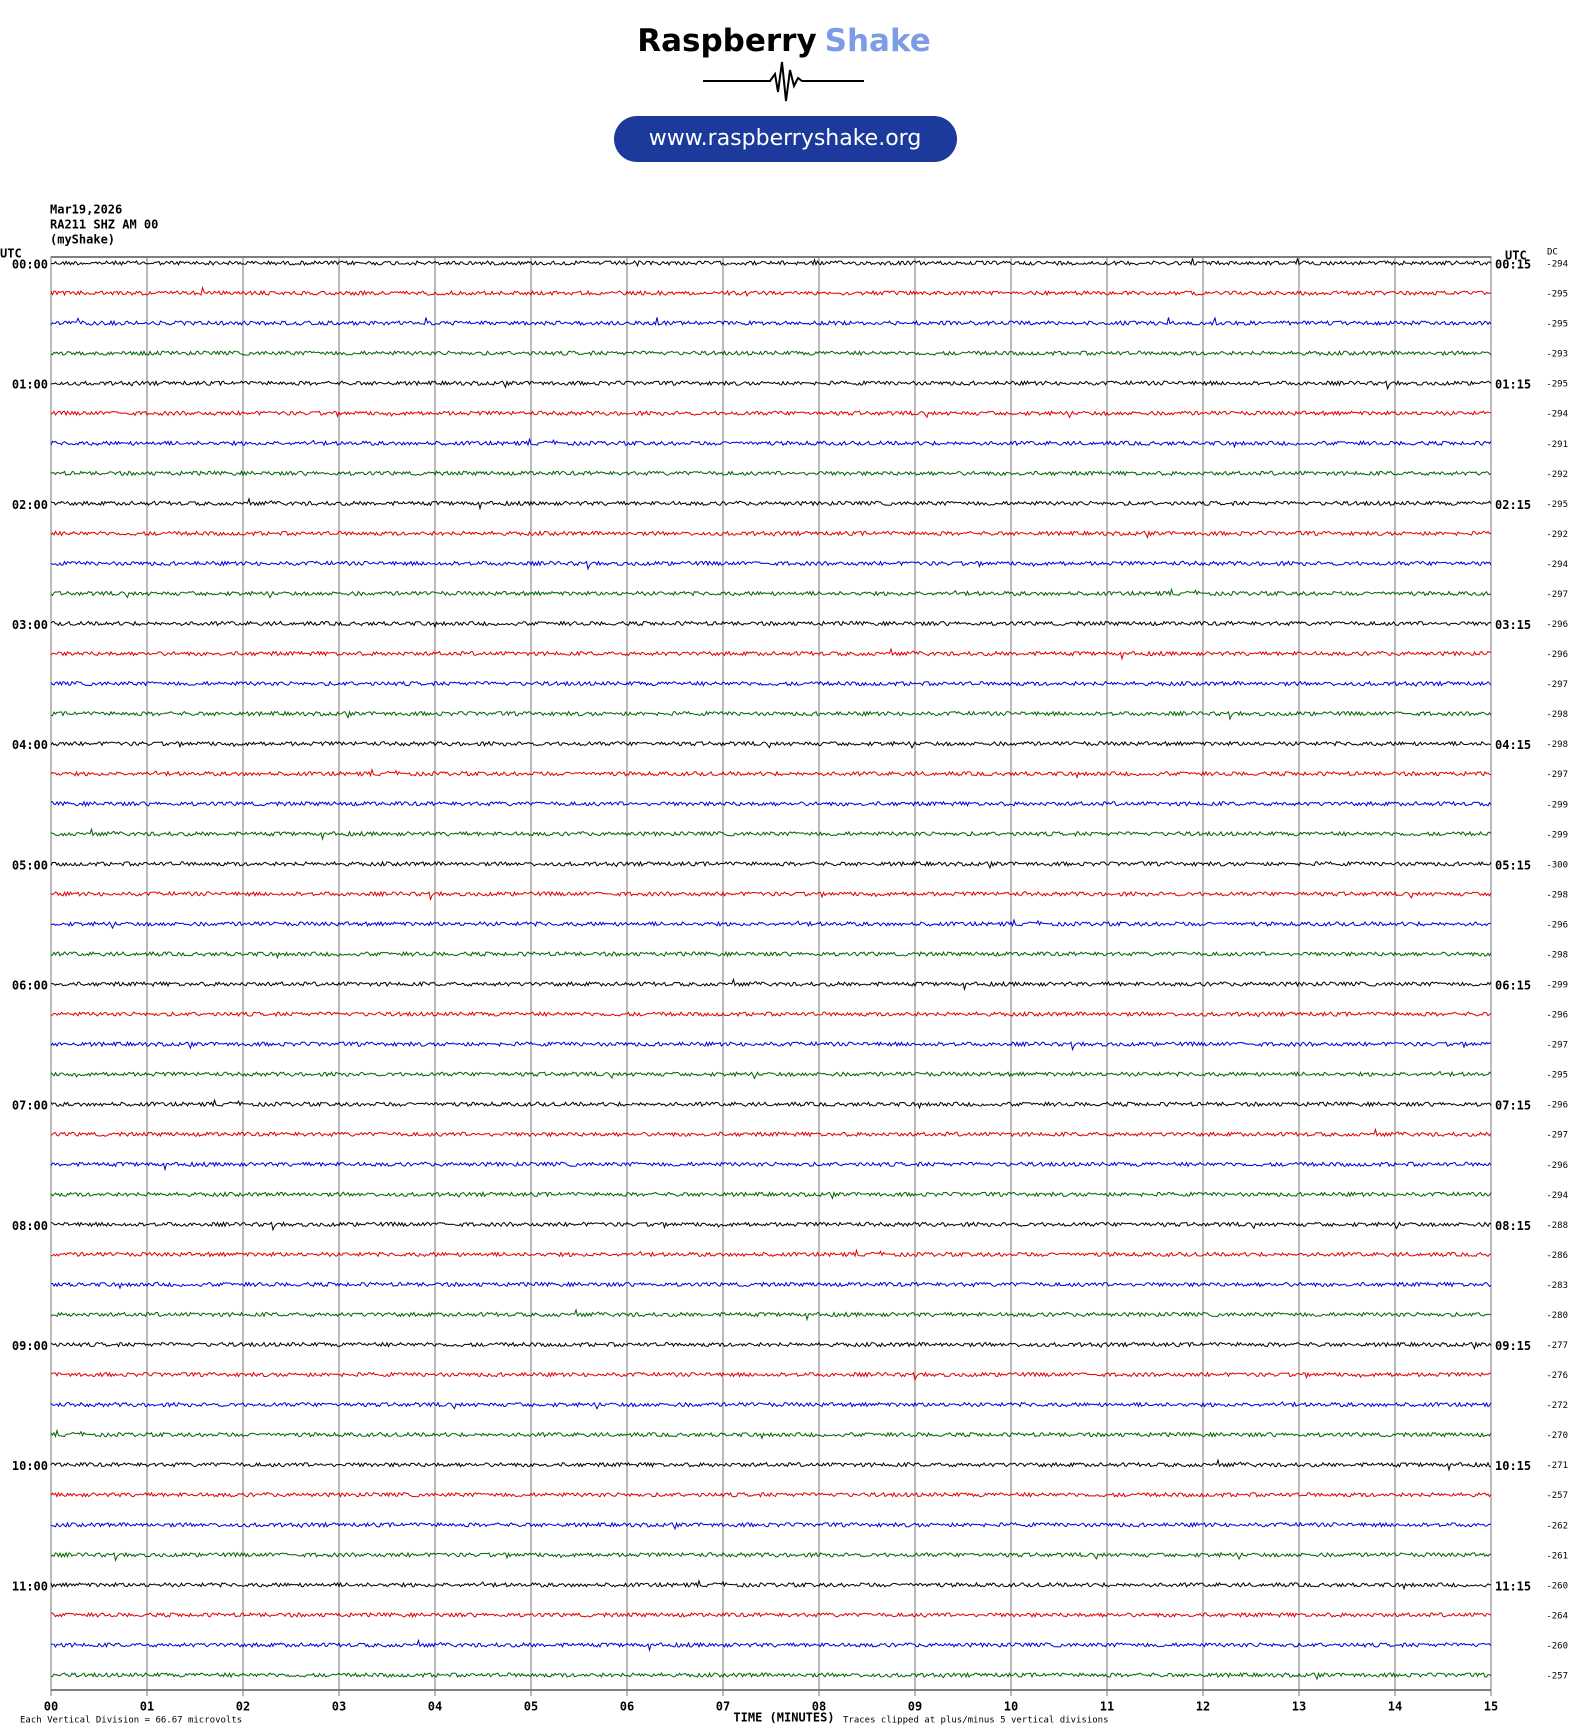 This screenshot has width=1570, height=1732. Describe the element at coordinates (1513, 865) in the screenshot. I see `right-hour-label: 05:15` at that location.